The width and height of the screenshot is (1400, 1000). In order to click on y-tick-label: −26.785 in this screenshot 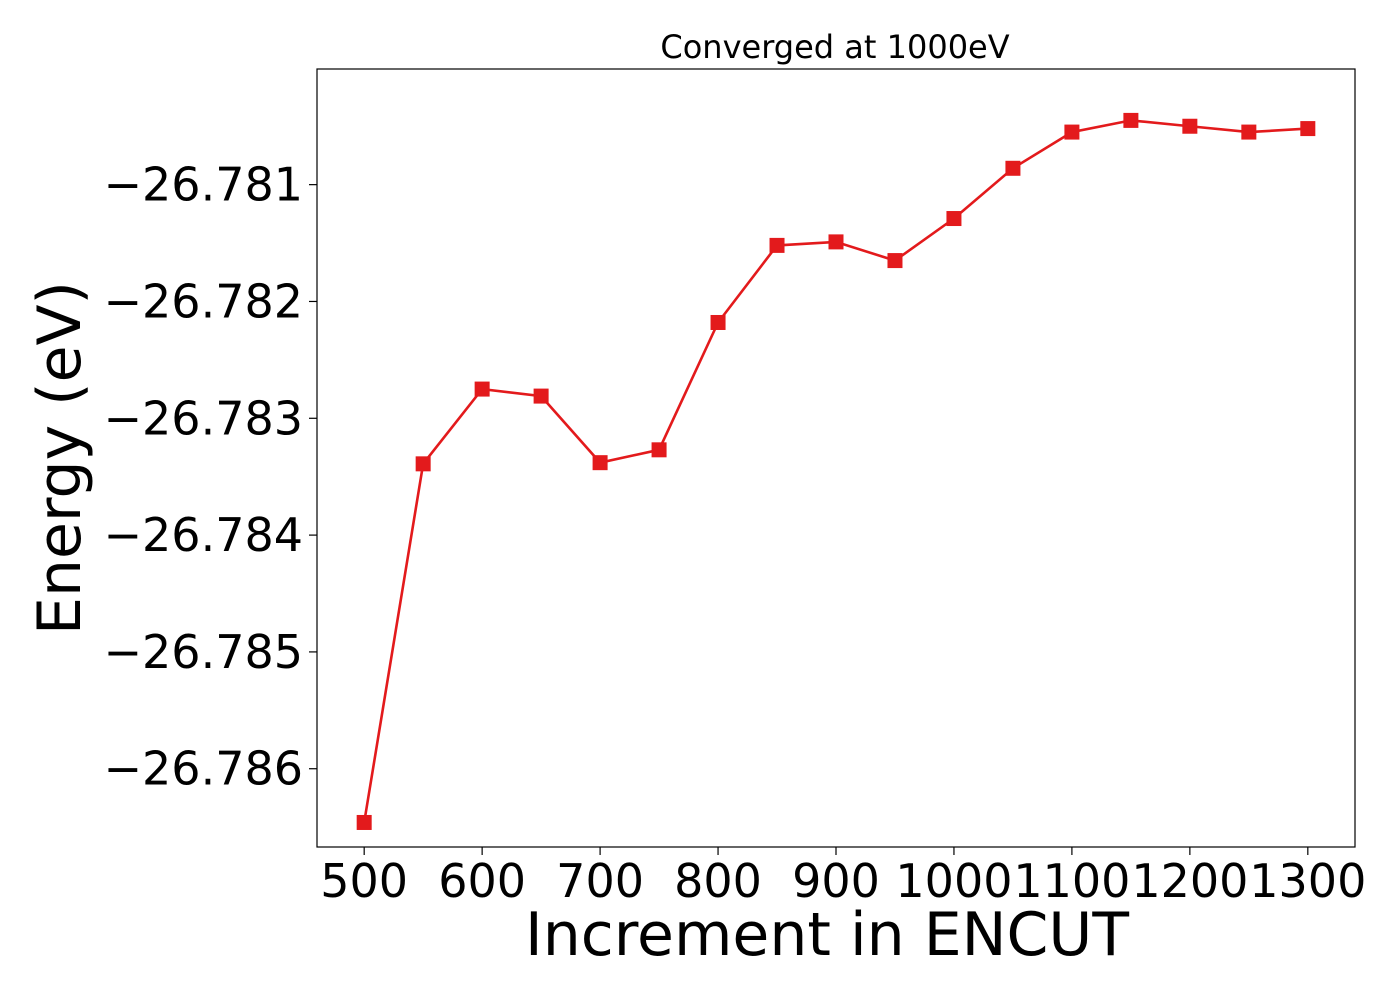, I will do `click(204, 652)`.